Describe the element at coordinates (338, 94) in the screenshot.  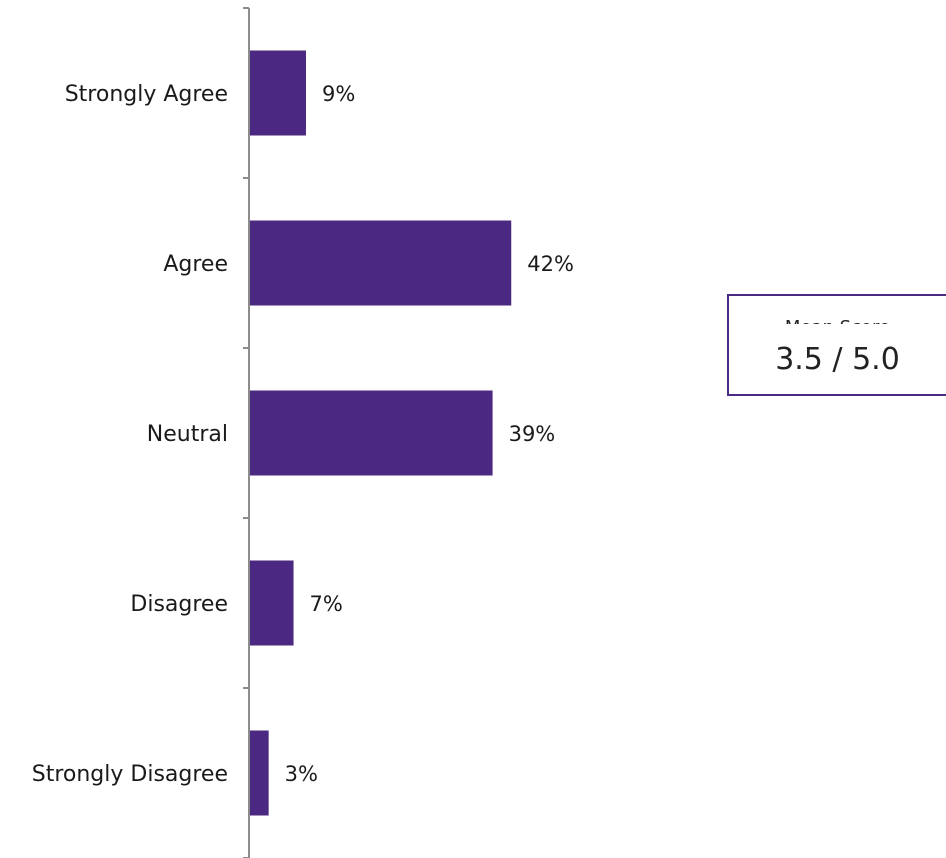
I see `value-label: 9%` at that location.